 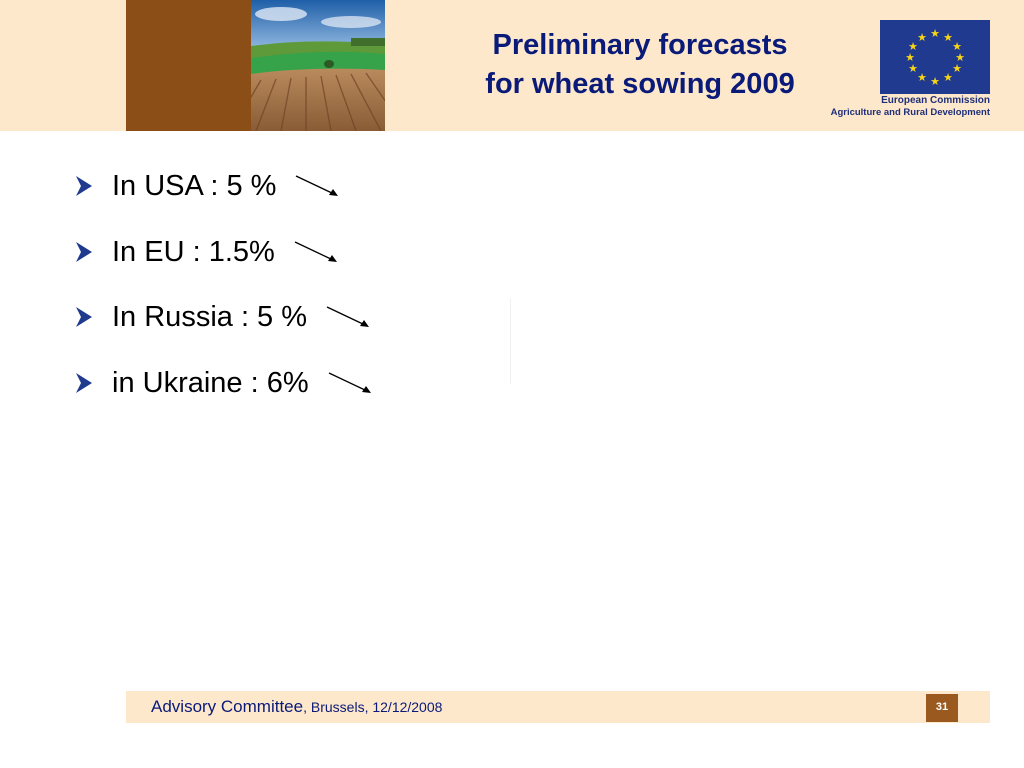 What do you see at coordinates (194, 186) in the screenshot?
I see `bullet-text: In USA : 5 %` at bounding box center [194, 186].